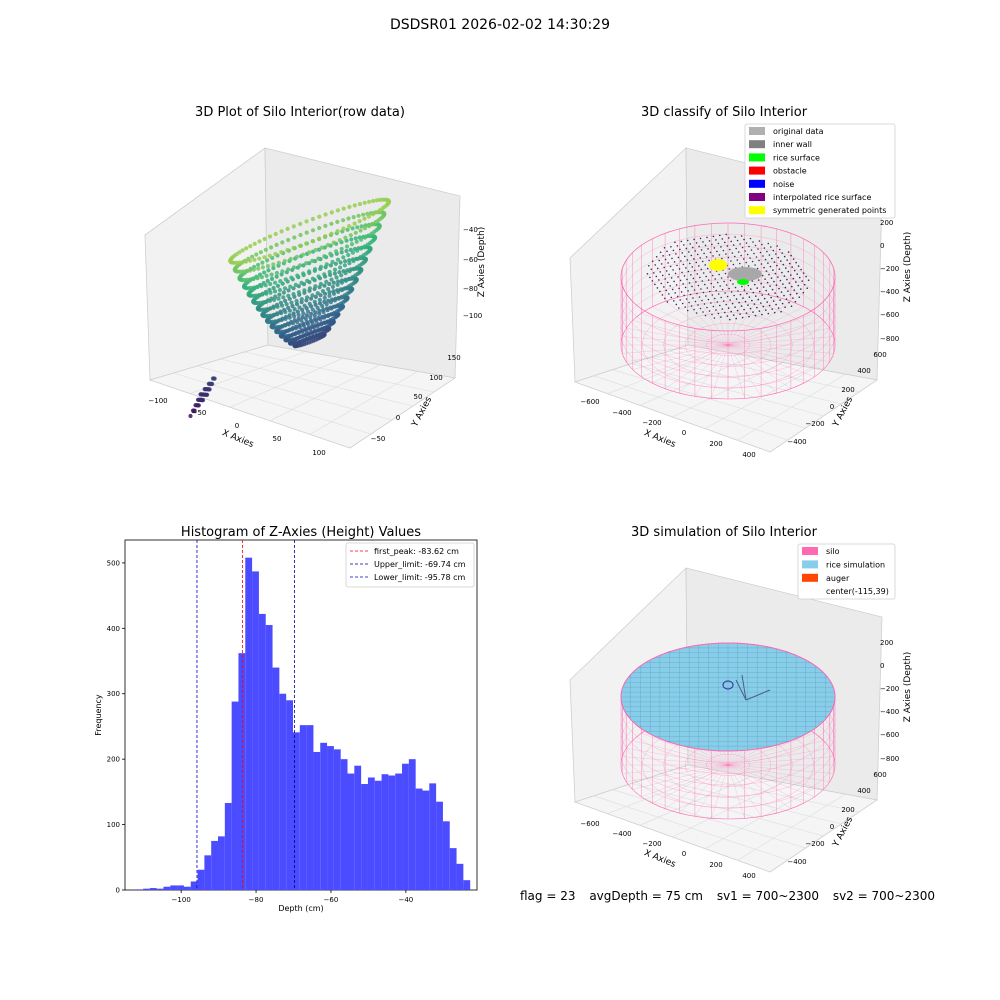 The image size is (1000, 1000). I want to click on raw-y-tick: 150, so click(453, 358).